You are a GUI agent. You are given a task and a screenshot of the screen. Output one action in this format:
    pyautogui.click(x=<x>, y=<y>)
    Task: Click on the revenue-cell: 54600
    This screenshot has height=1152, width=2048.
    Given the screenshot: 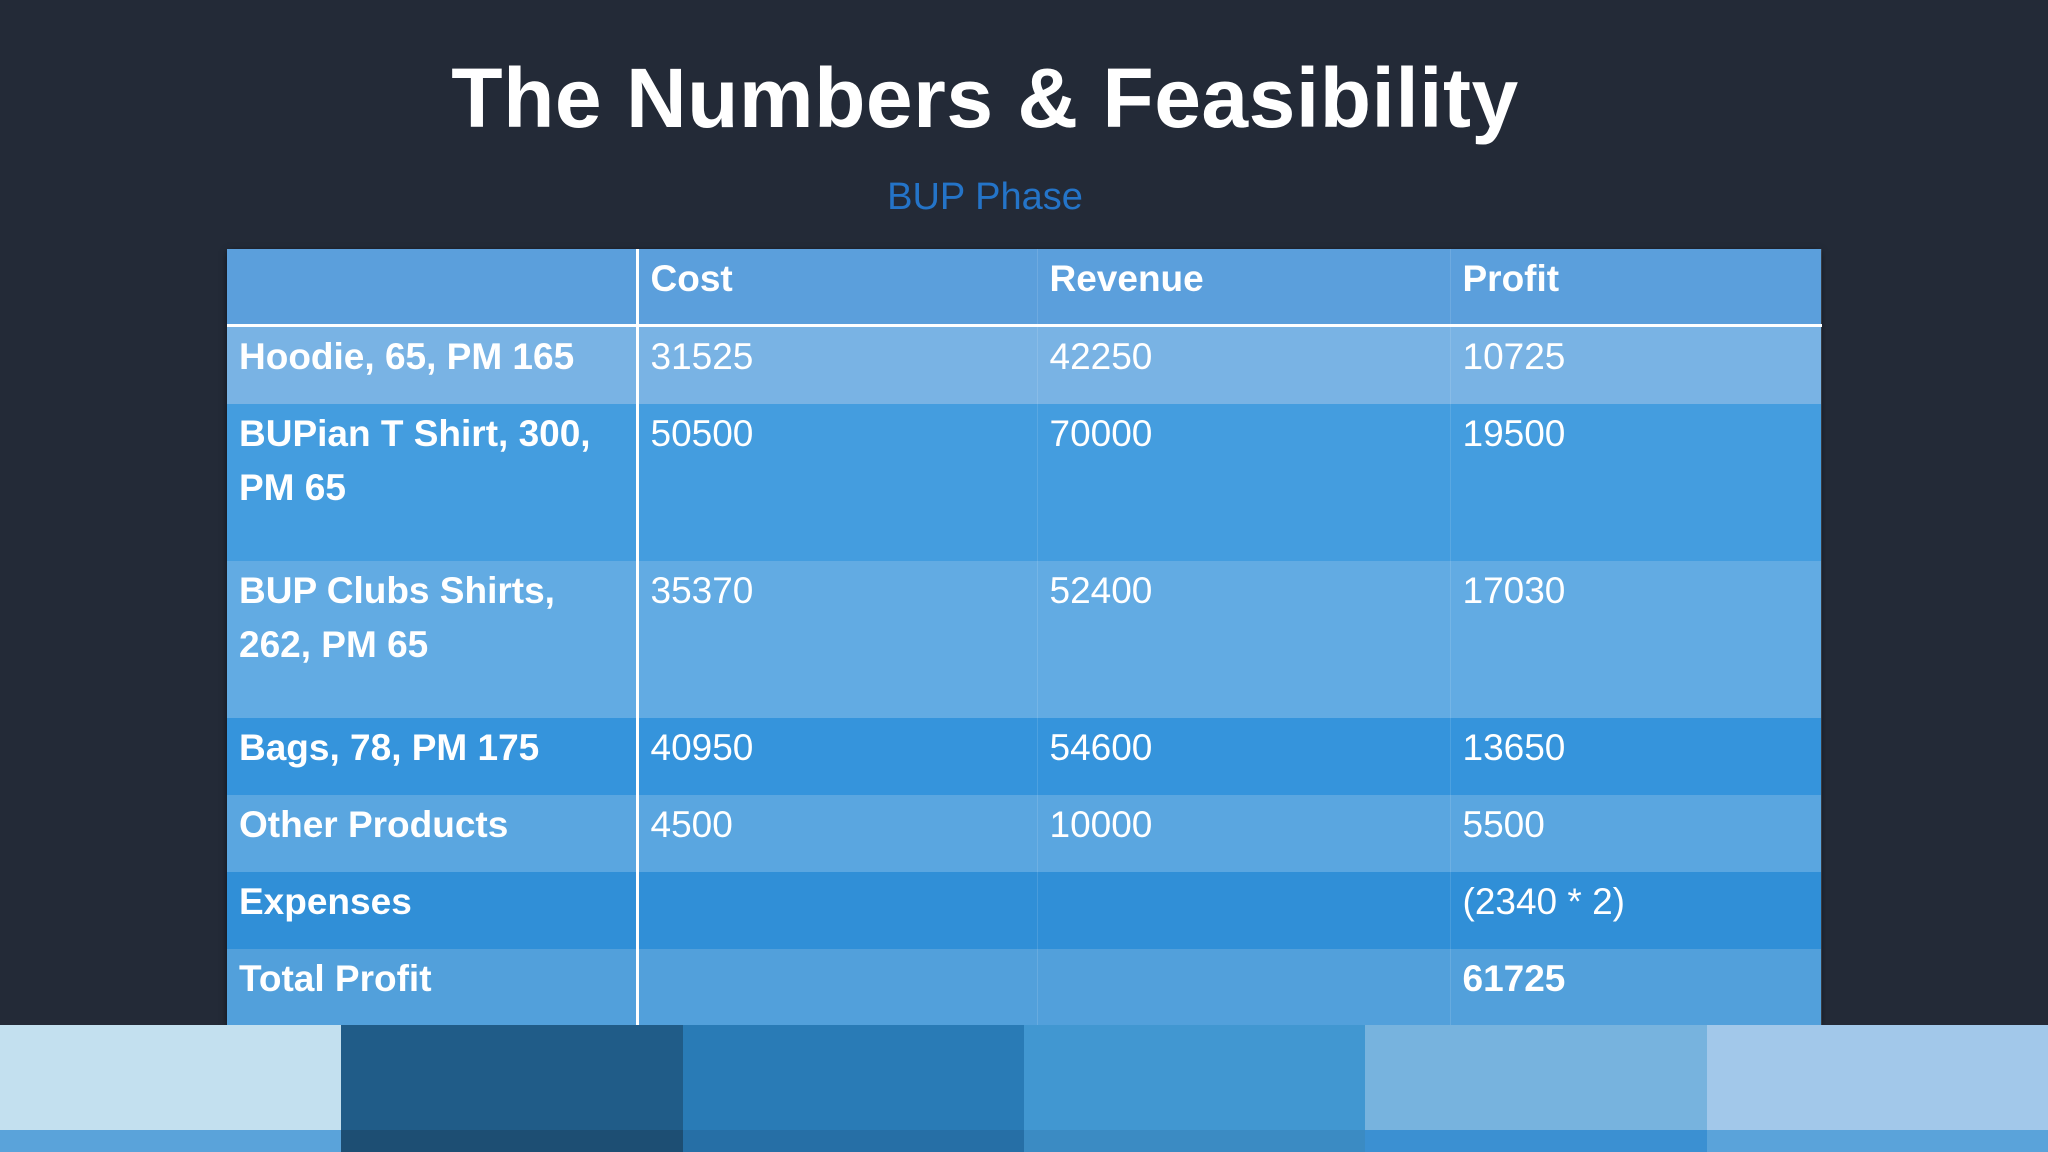 What is the action you would take?
    pyautogui.click(x=1244, y=756)
    